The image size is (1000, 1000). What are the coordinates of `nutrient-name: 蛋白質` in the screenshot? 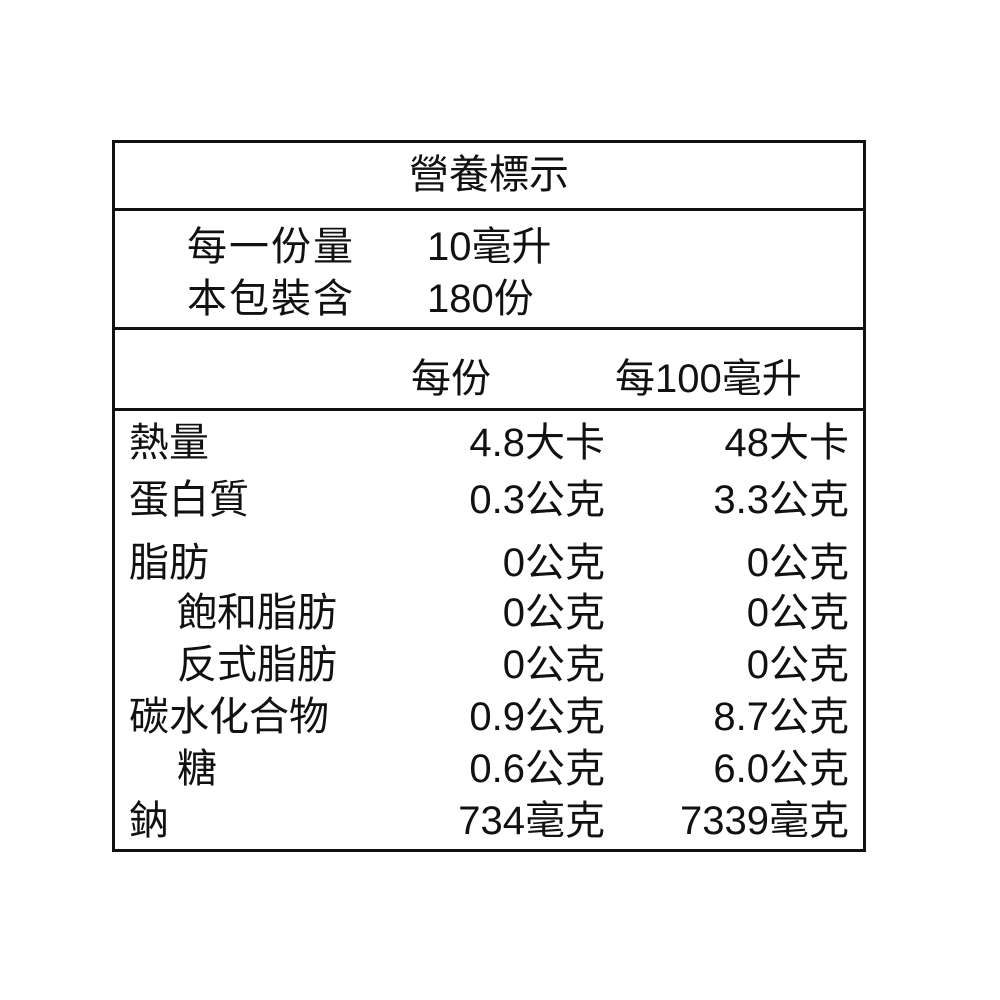 It's located at (189, 500).